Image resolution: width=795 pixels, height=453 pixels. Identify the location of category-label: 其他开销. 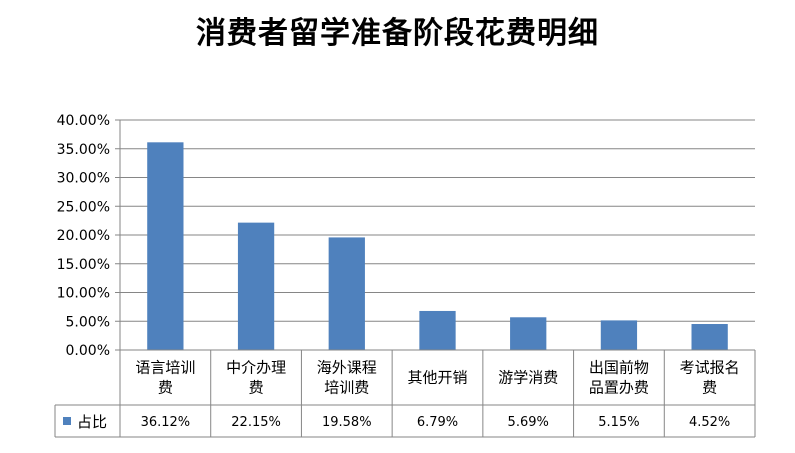
(437, 378).